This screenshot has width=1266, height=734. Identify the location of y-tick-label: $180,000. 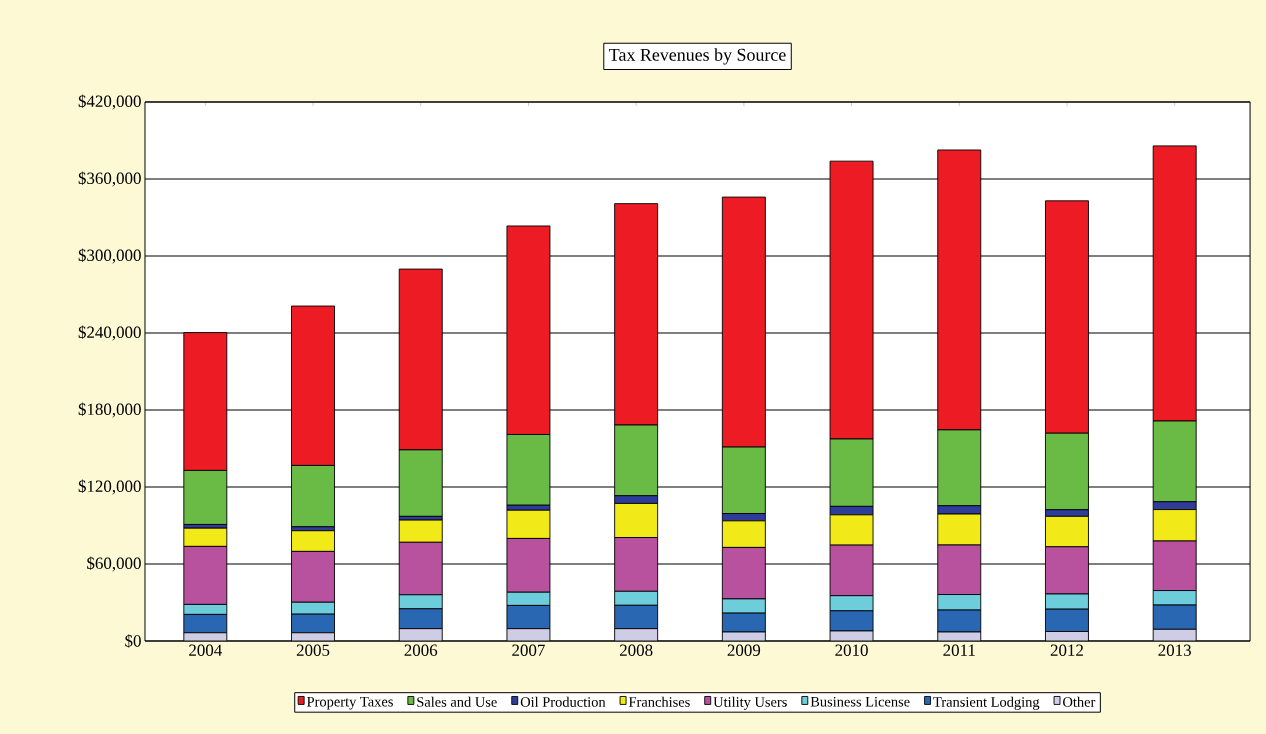
(109, 410).